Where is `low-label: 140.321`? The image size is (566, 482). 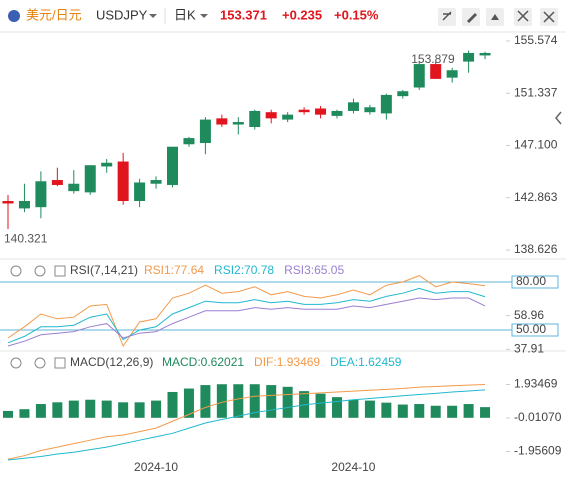 low-label: 140.321 is located at coordinates (26, 238).